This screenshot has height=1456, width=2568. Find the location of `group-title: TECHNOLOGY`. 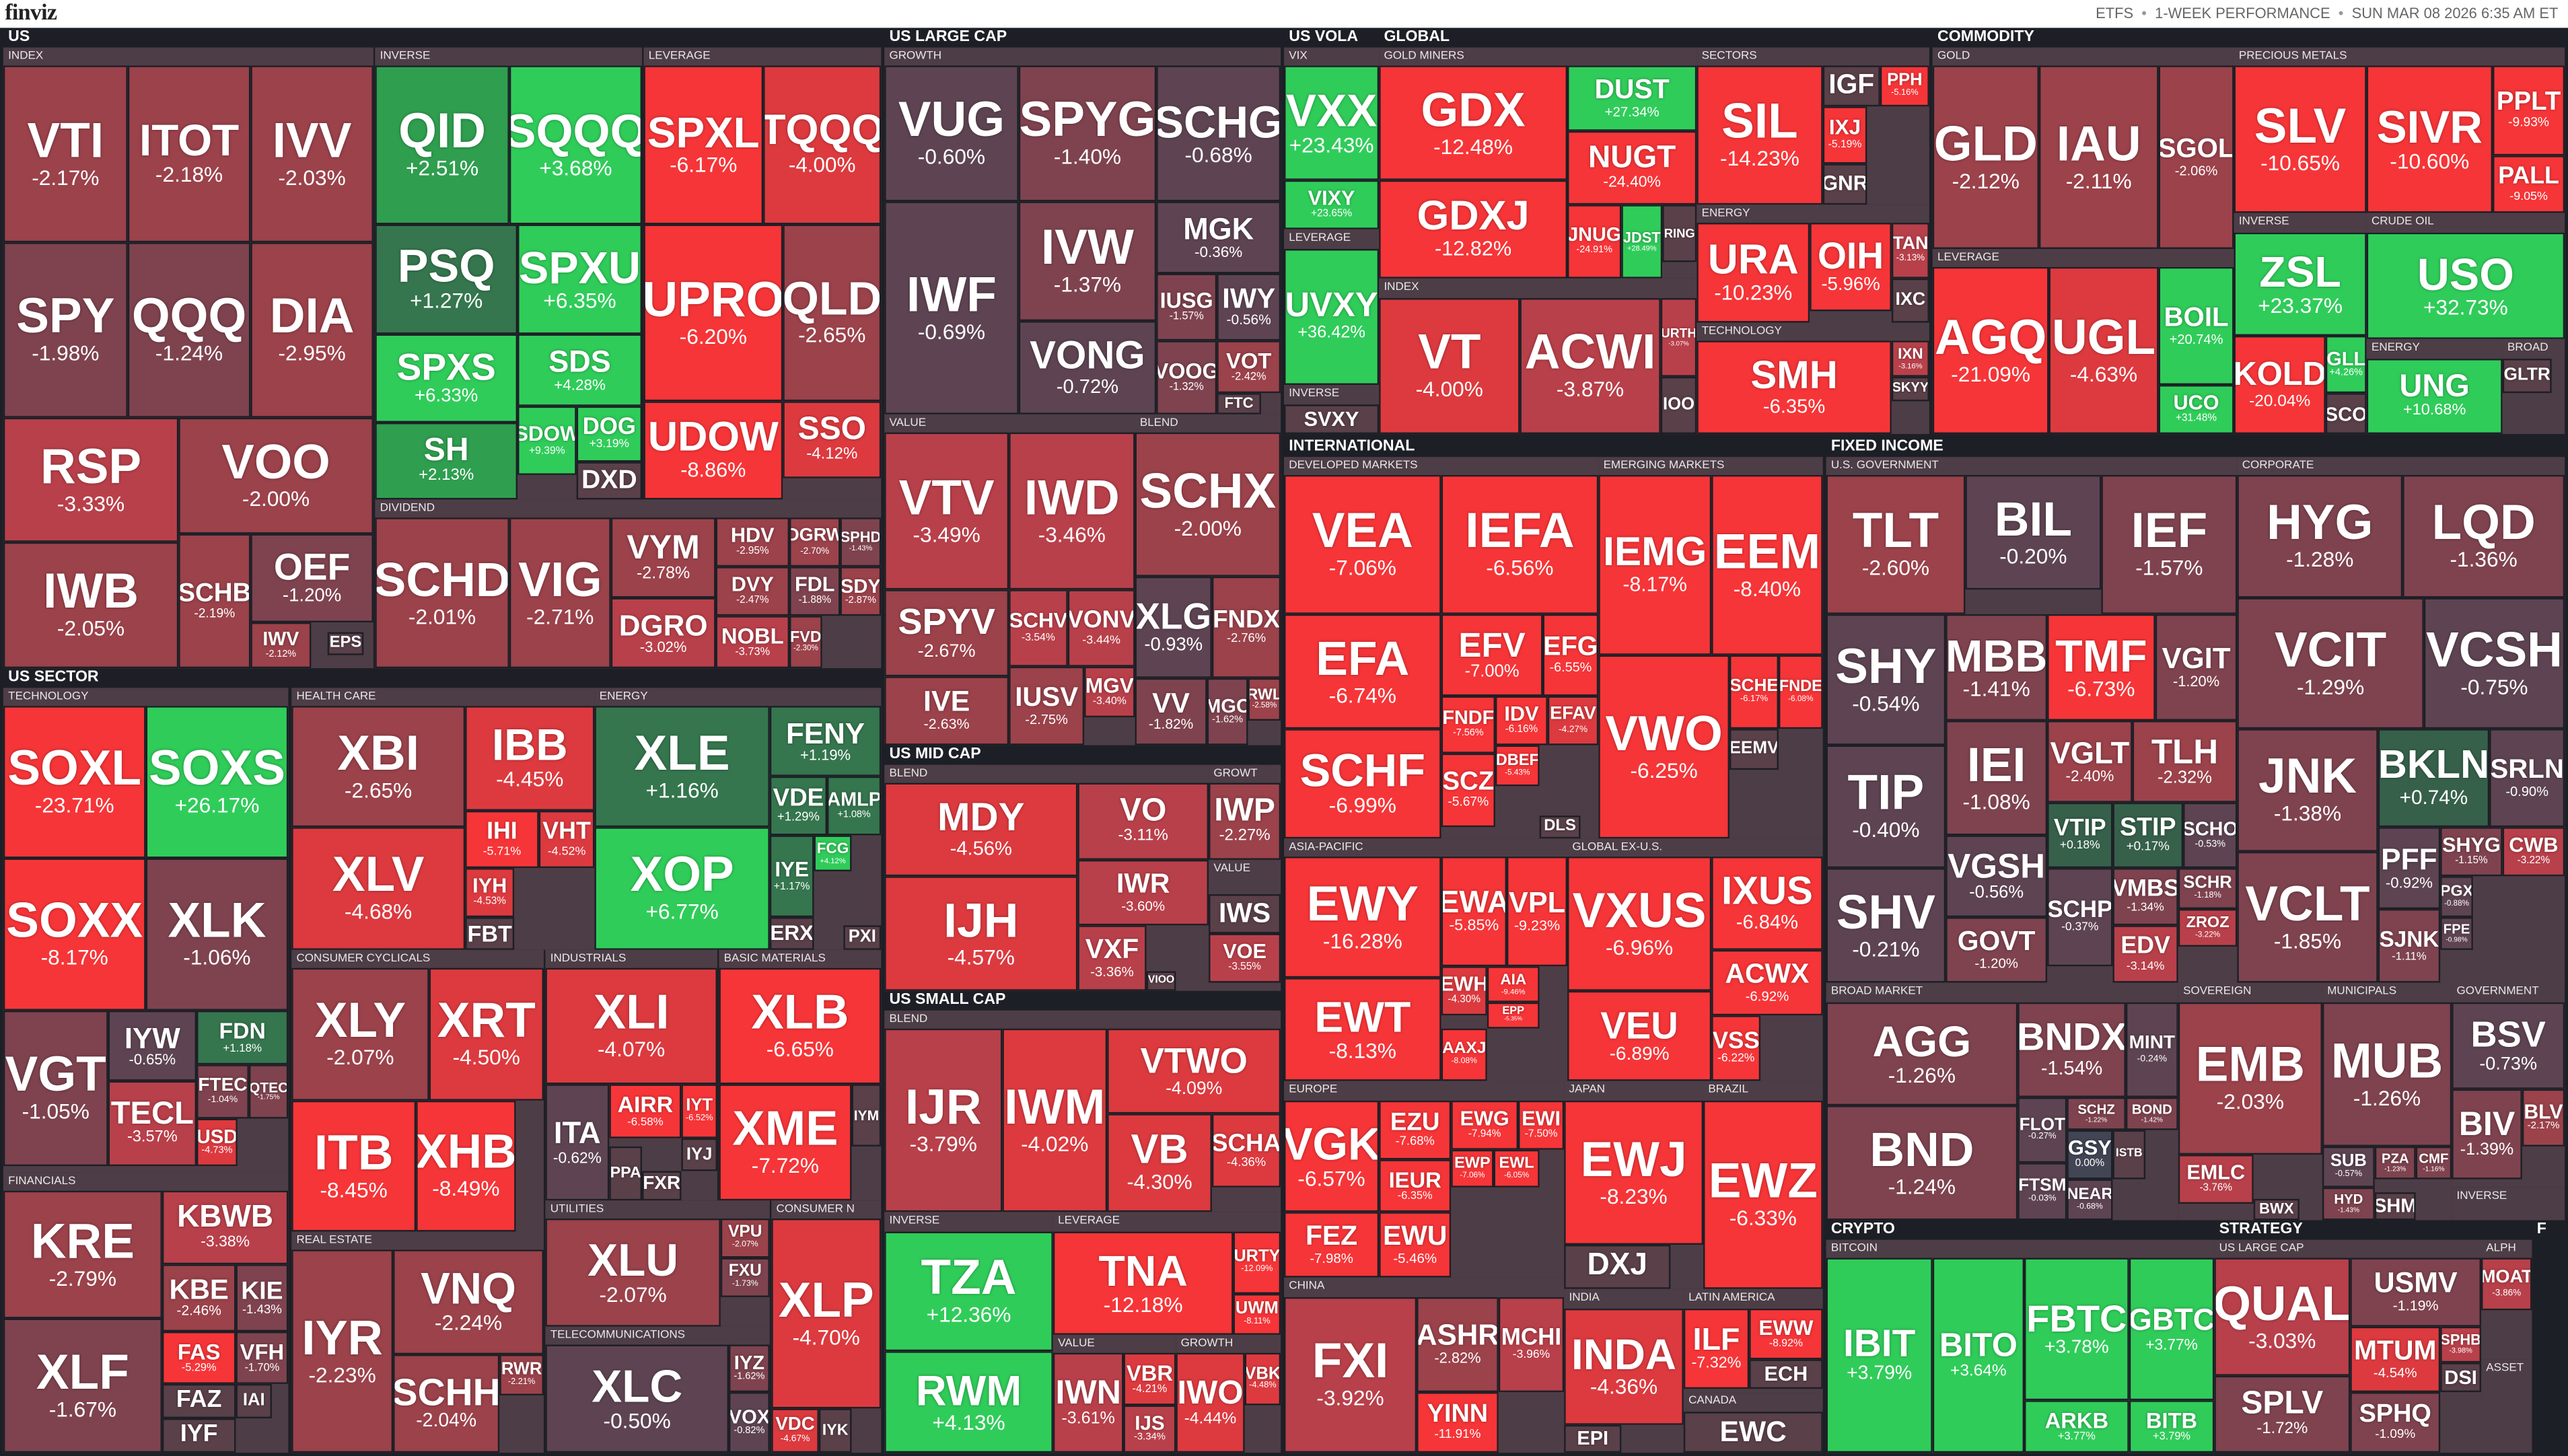

group-title: TECHNOLOGY is located at coordinates (1741, 332).